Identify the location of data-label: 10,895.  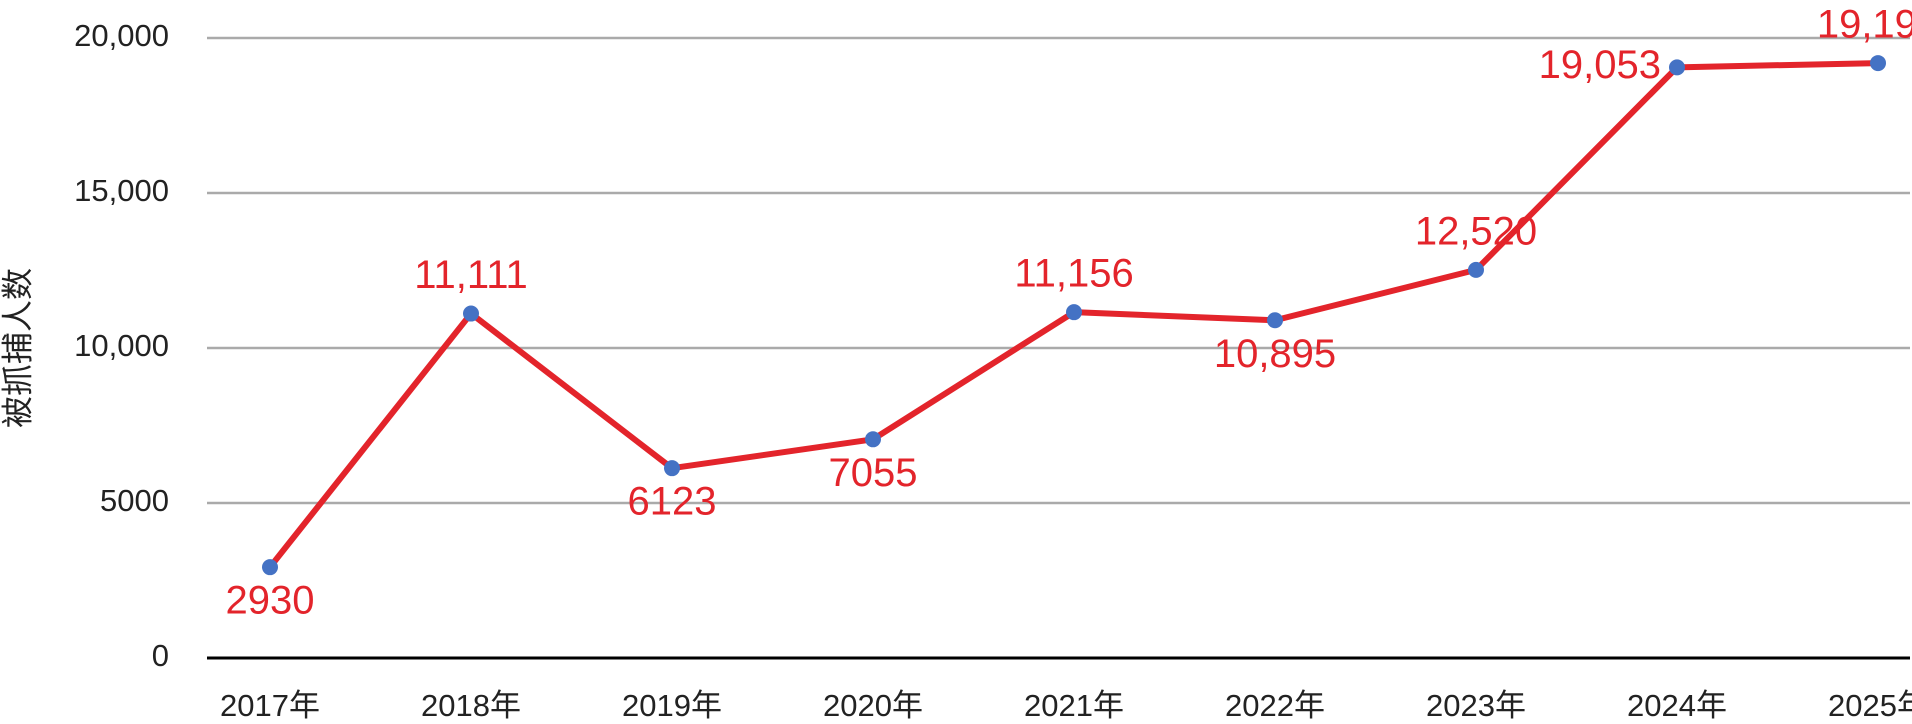
(1275, 354).